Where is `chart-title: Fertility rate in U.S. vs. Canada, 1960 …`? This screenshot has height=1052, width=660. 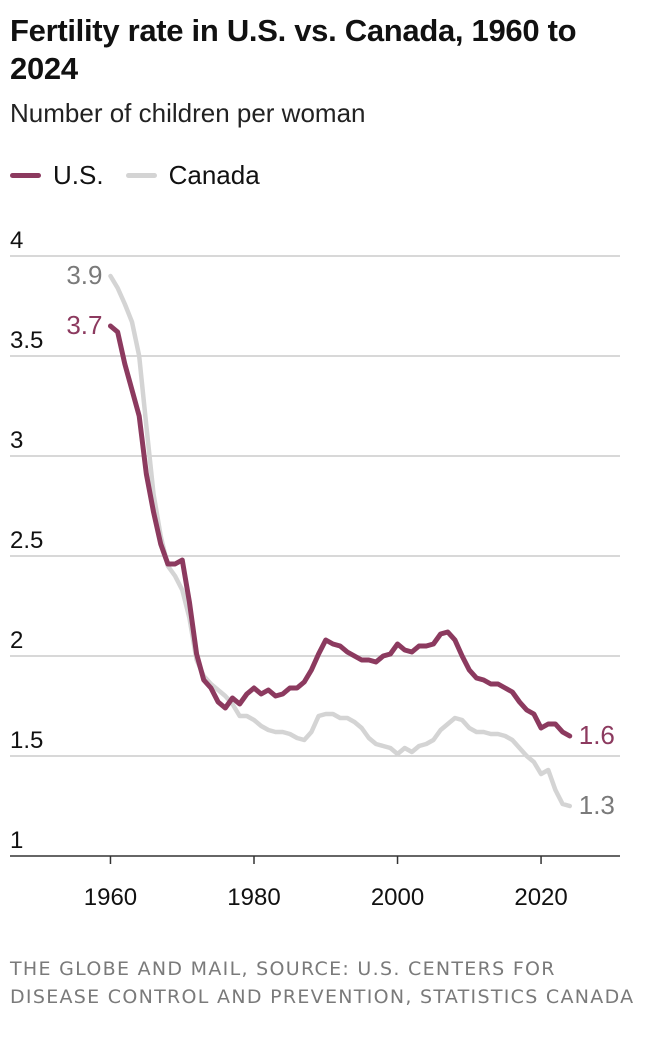 chart-title: Fertility rate in U.S. vs. Canada, 1960 … is located at coordinates (293, 49).